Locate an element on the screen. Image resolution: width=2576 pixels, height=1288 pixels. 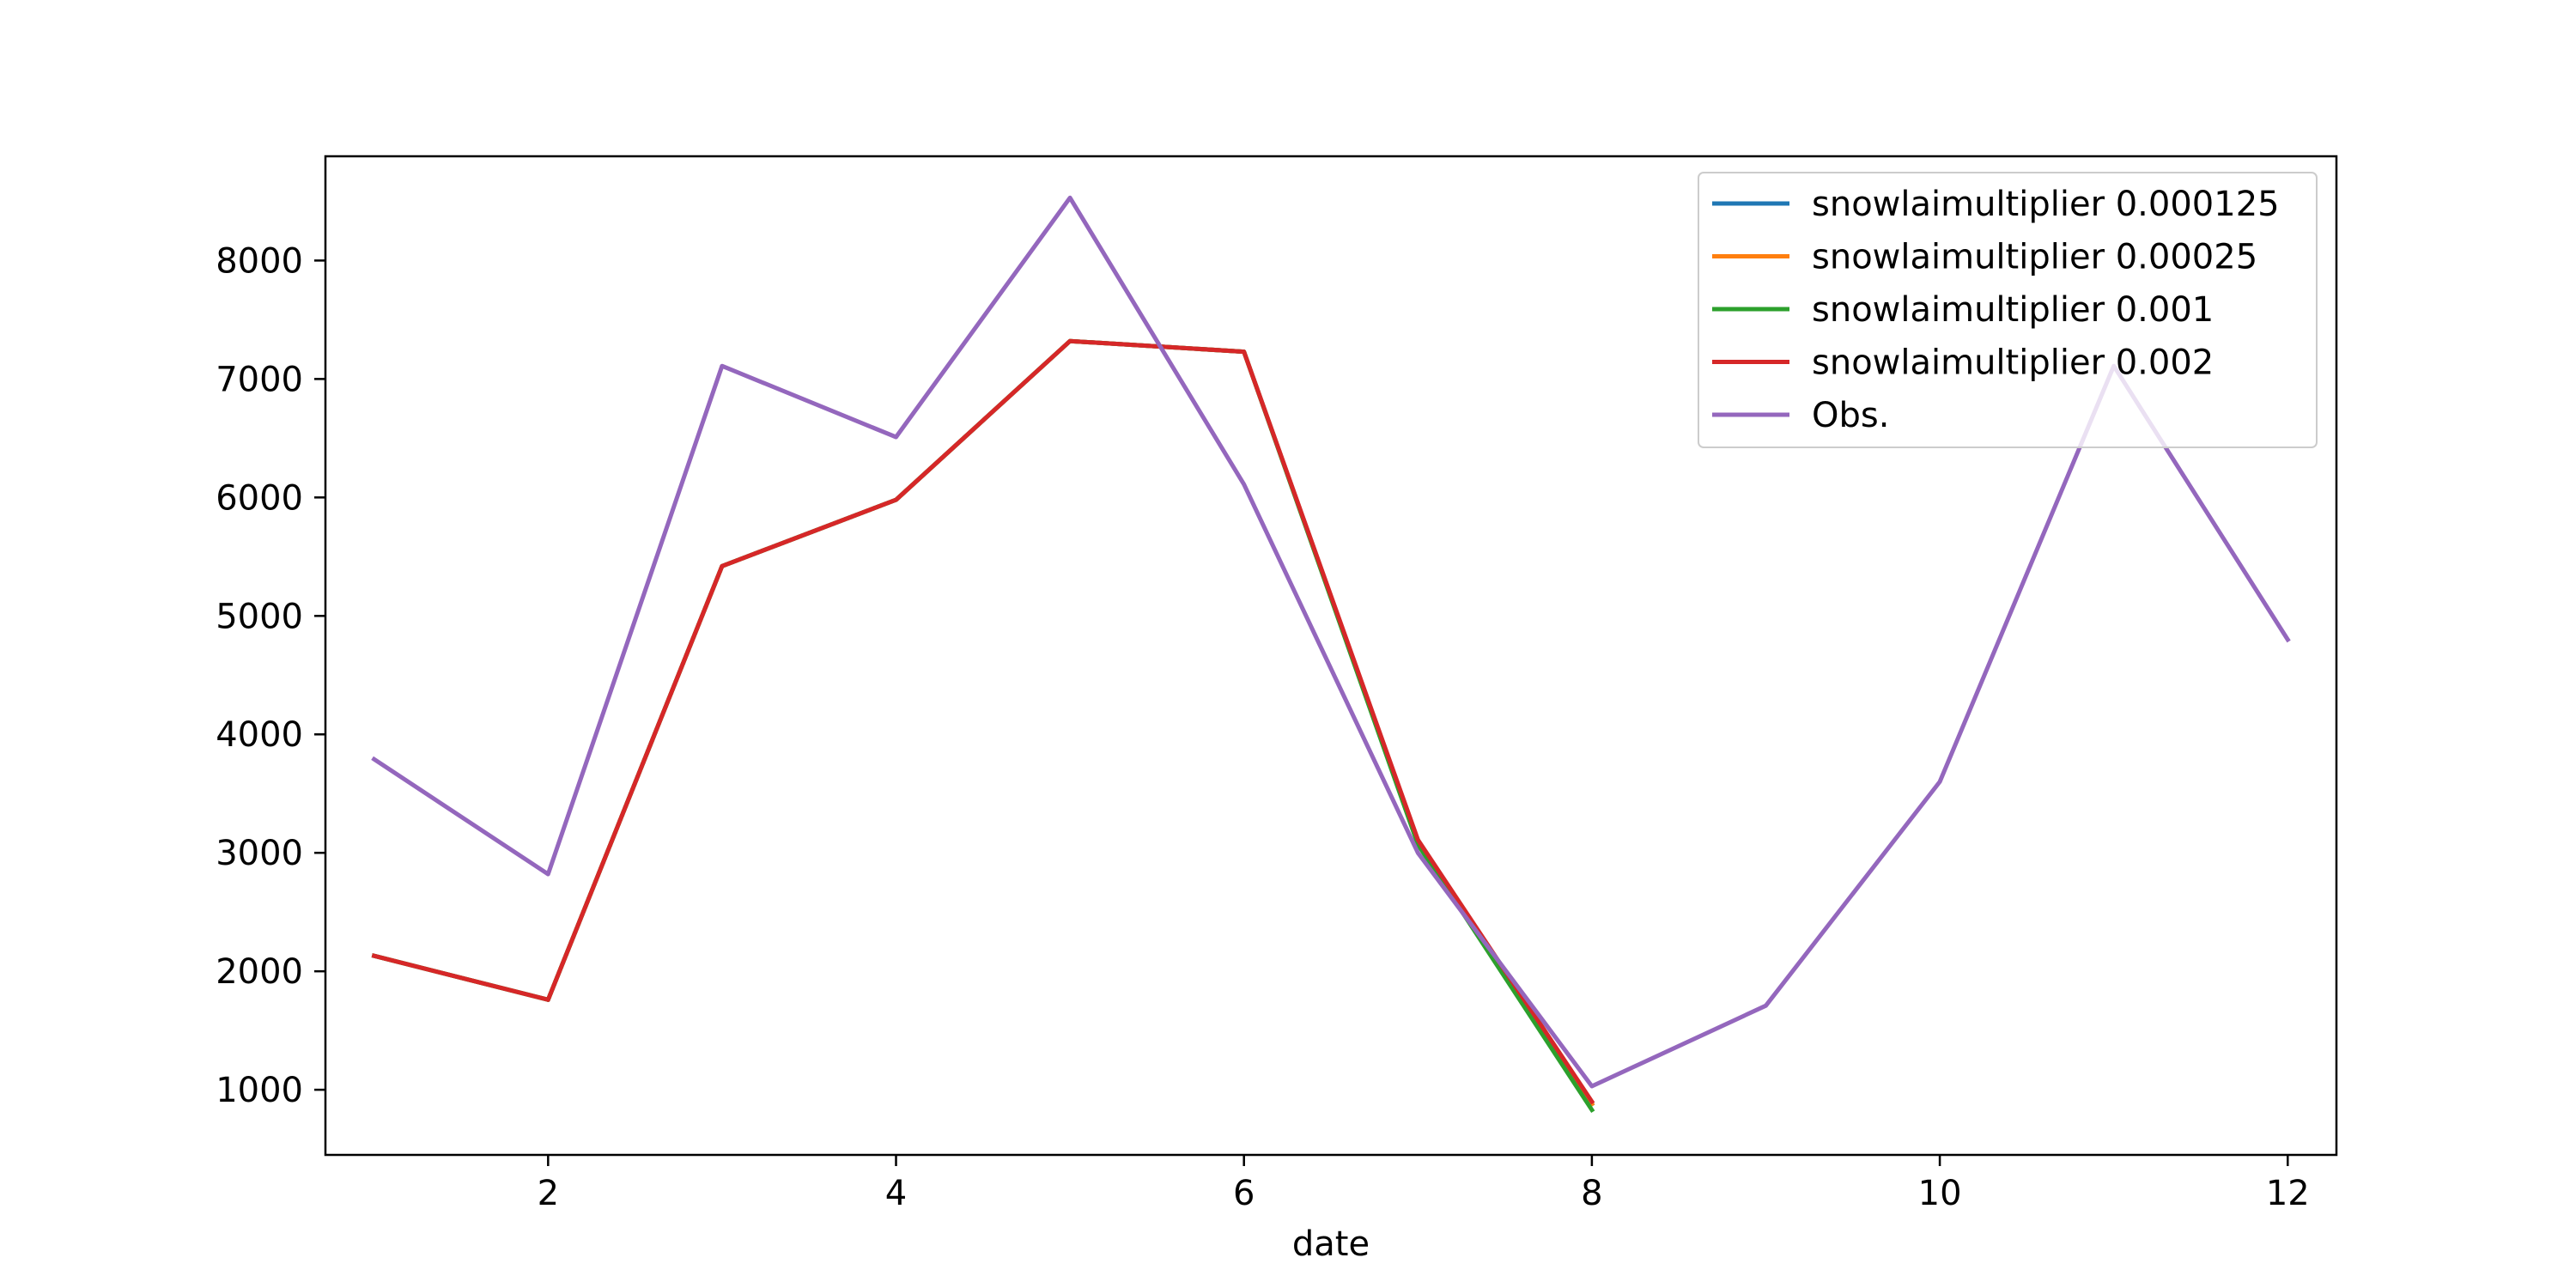
y-tick-label: 4000 is located at coordinates (259, 735).